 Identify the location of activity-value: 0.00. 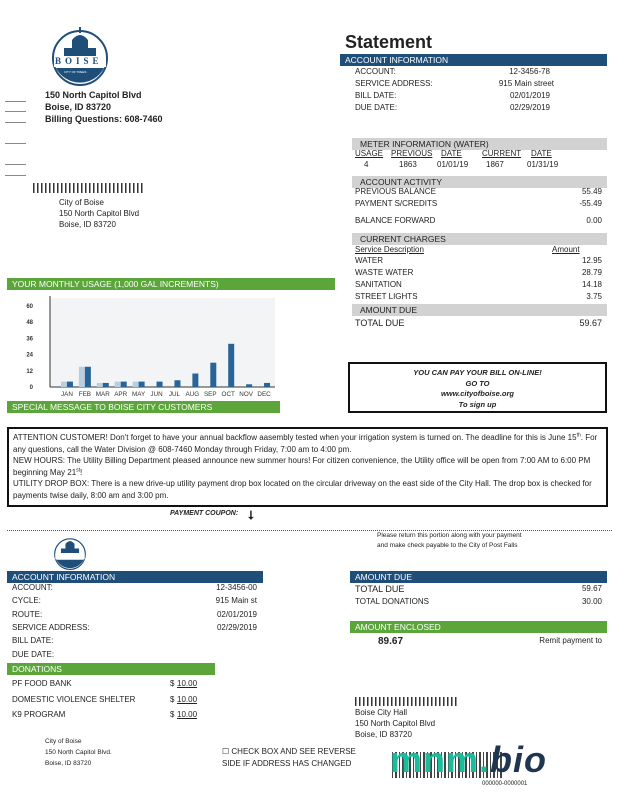
(594, 220).